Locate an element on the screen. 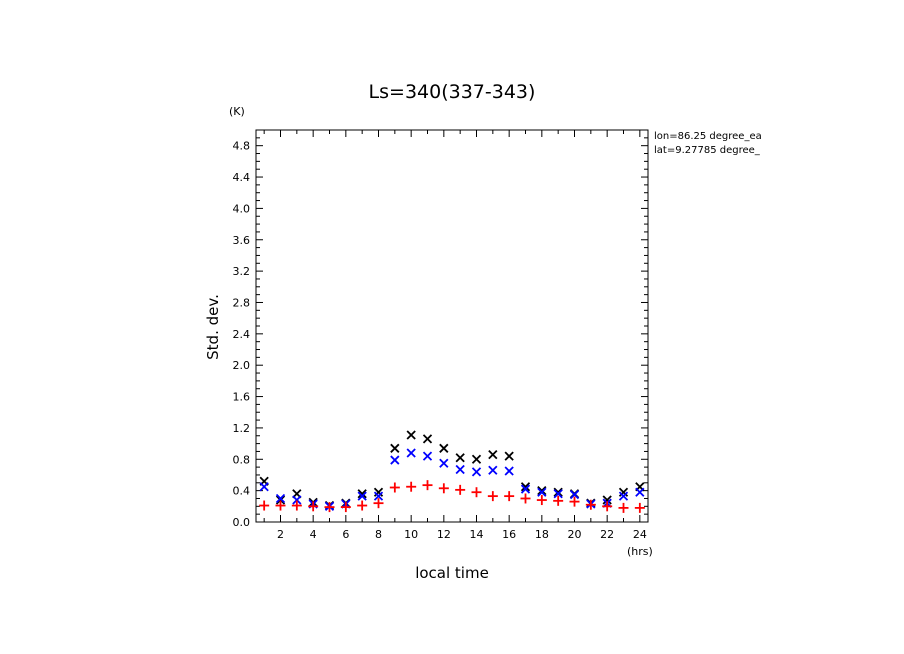 This screenshot has width=904, height=654. x-unit-label: (hrs) is located at coordinates (640, 551).